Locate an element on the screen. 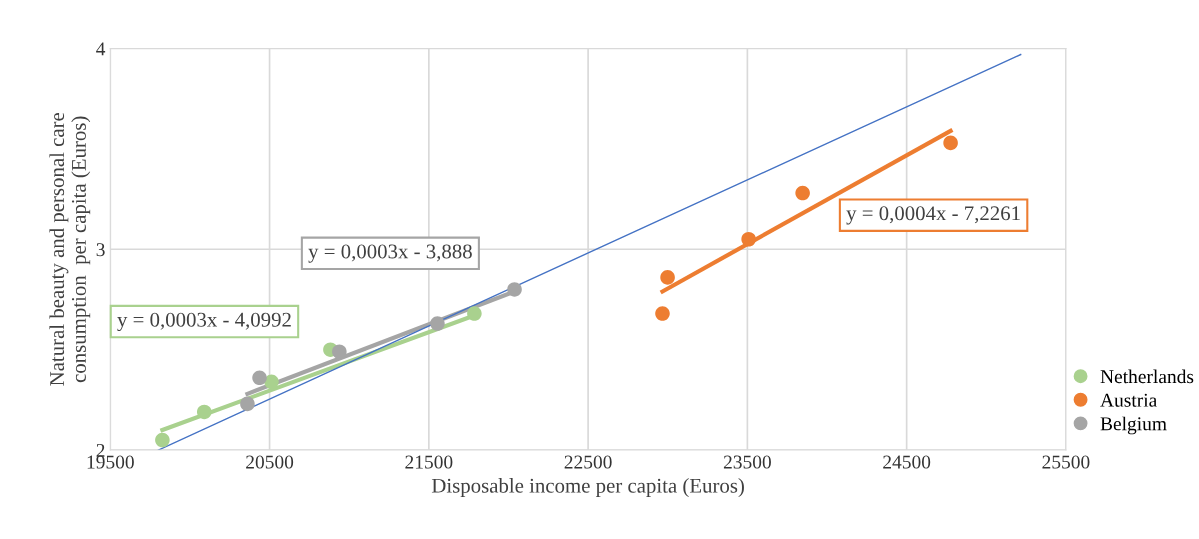 The image size is (1199, 539). y-tick-label: 4 is located at coordinates (101, 49).